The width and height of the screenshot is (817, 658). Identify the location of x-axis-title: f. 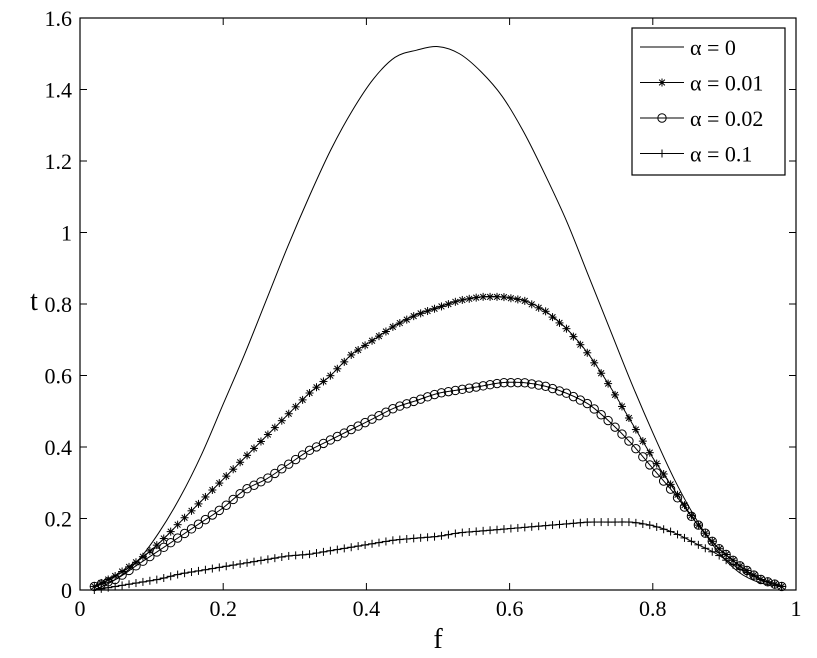
(438, 639).